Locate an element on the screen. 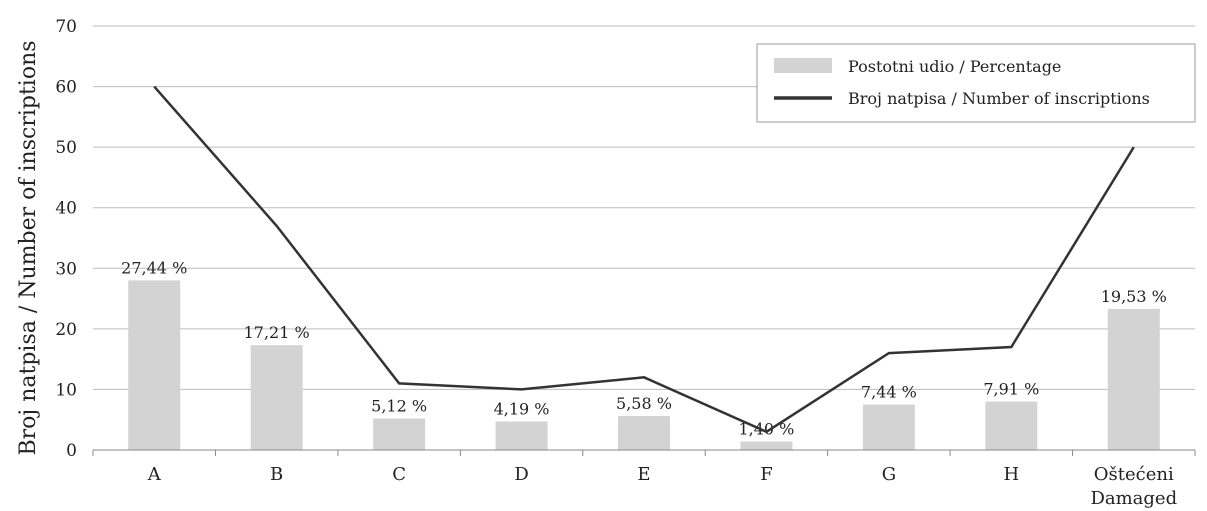 This screenshot has height=511, width=1207. y-tick-label: 10 is located at coordinates (66, 390).